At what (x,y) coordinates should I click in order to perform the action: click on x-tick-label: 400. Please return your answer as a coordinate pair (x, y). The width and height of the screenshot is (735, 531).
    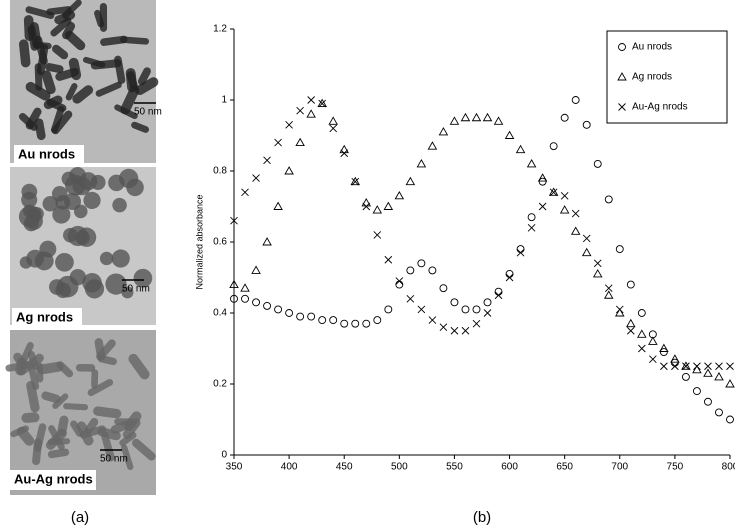
    Looking at the image, I should click on (289, 467).